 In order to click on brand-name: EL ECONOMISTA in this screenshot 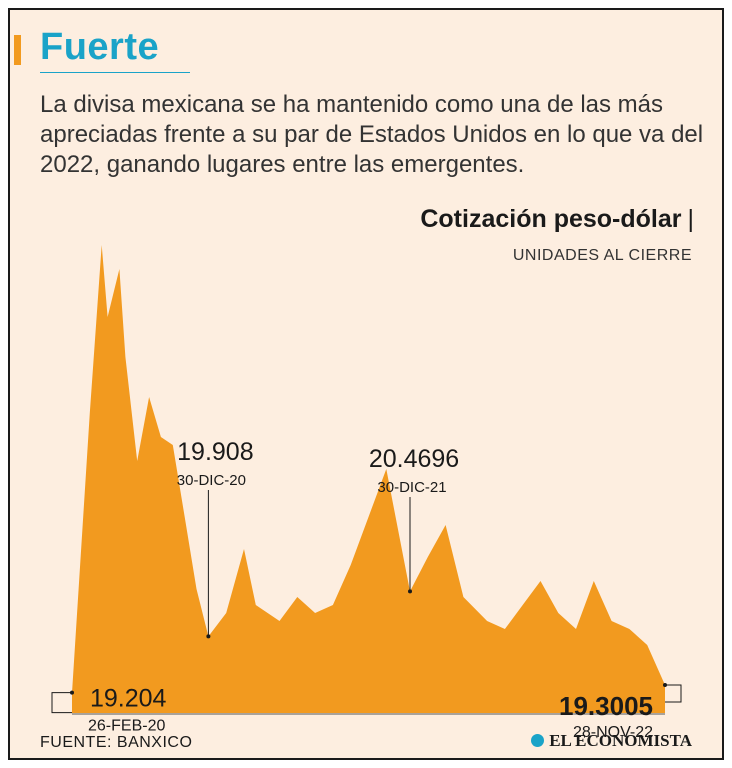, I will do `click(620, 740)`.